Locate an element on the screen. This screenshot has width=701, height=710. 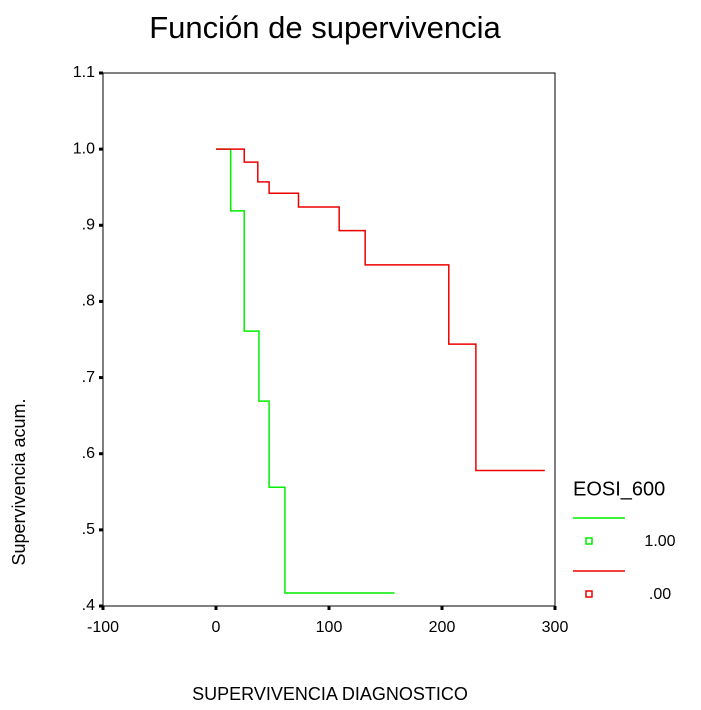
x-tick-label: -100 is located at coordinates (103, 627).